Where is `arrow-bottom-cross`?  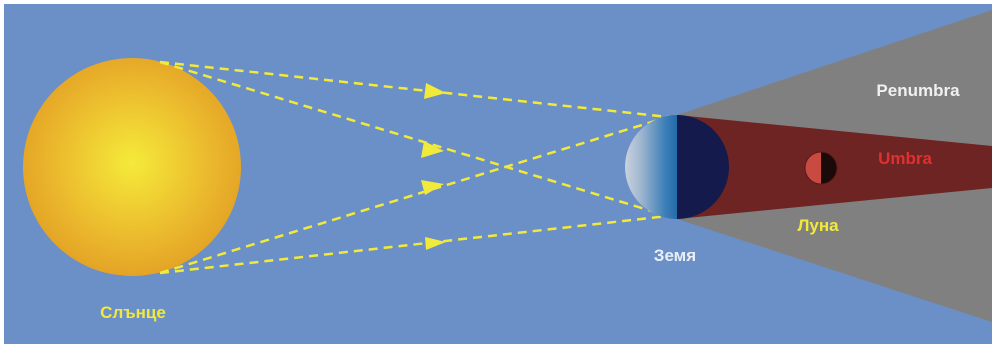
arrow-bottom-cross is located at coordinates (432, 187).